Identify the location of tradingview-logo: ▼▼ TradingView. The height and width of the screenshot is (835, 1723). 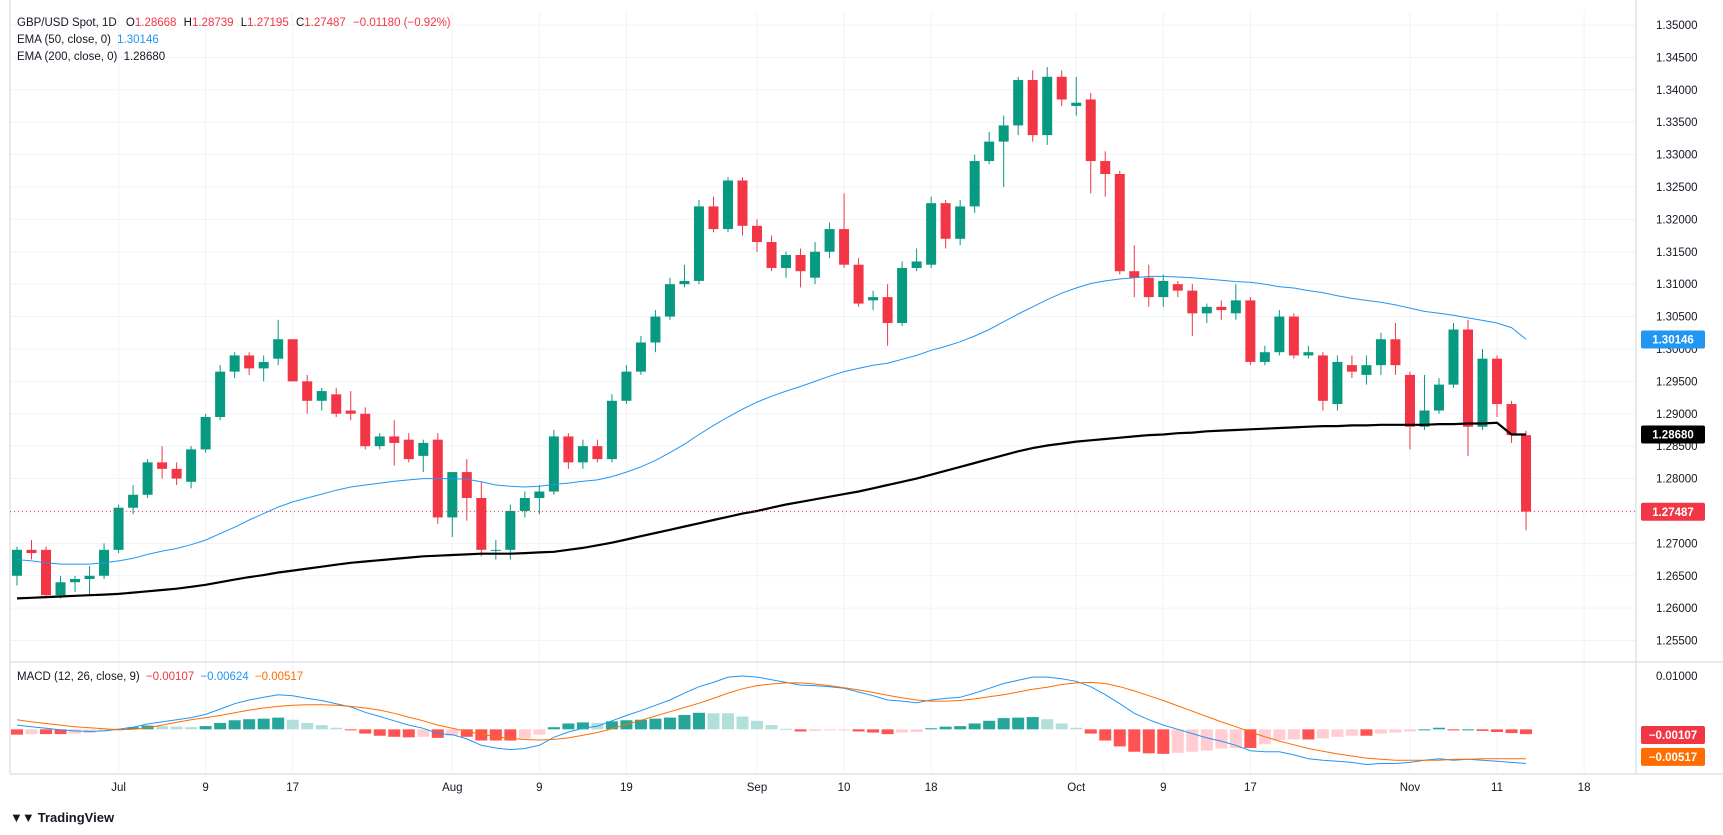
(62, 817).